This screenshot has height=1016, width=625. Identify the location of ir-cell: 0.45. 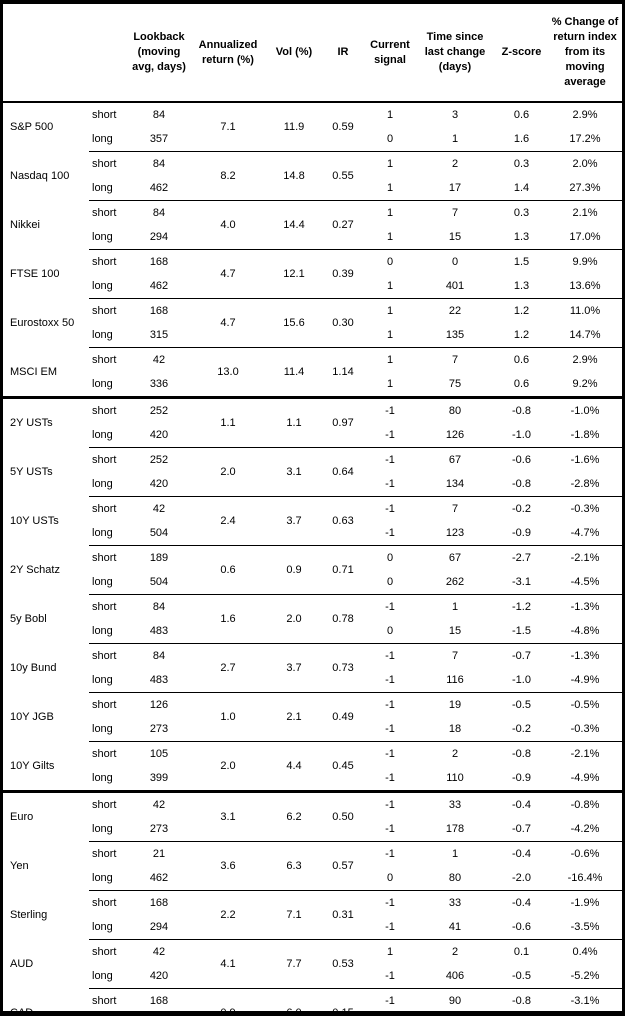
(343, 766).